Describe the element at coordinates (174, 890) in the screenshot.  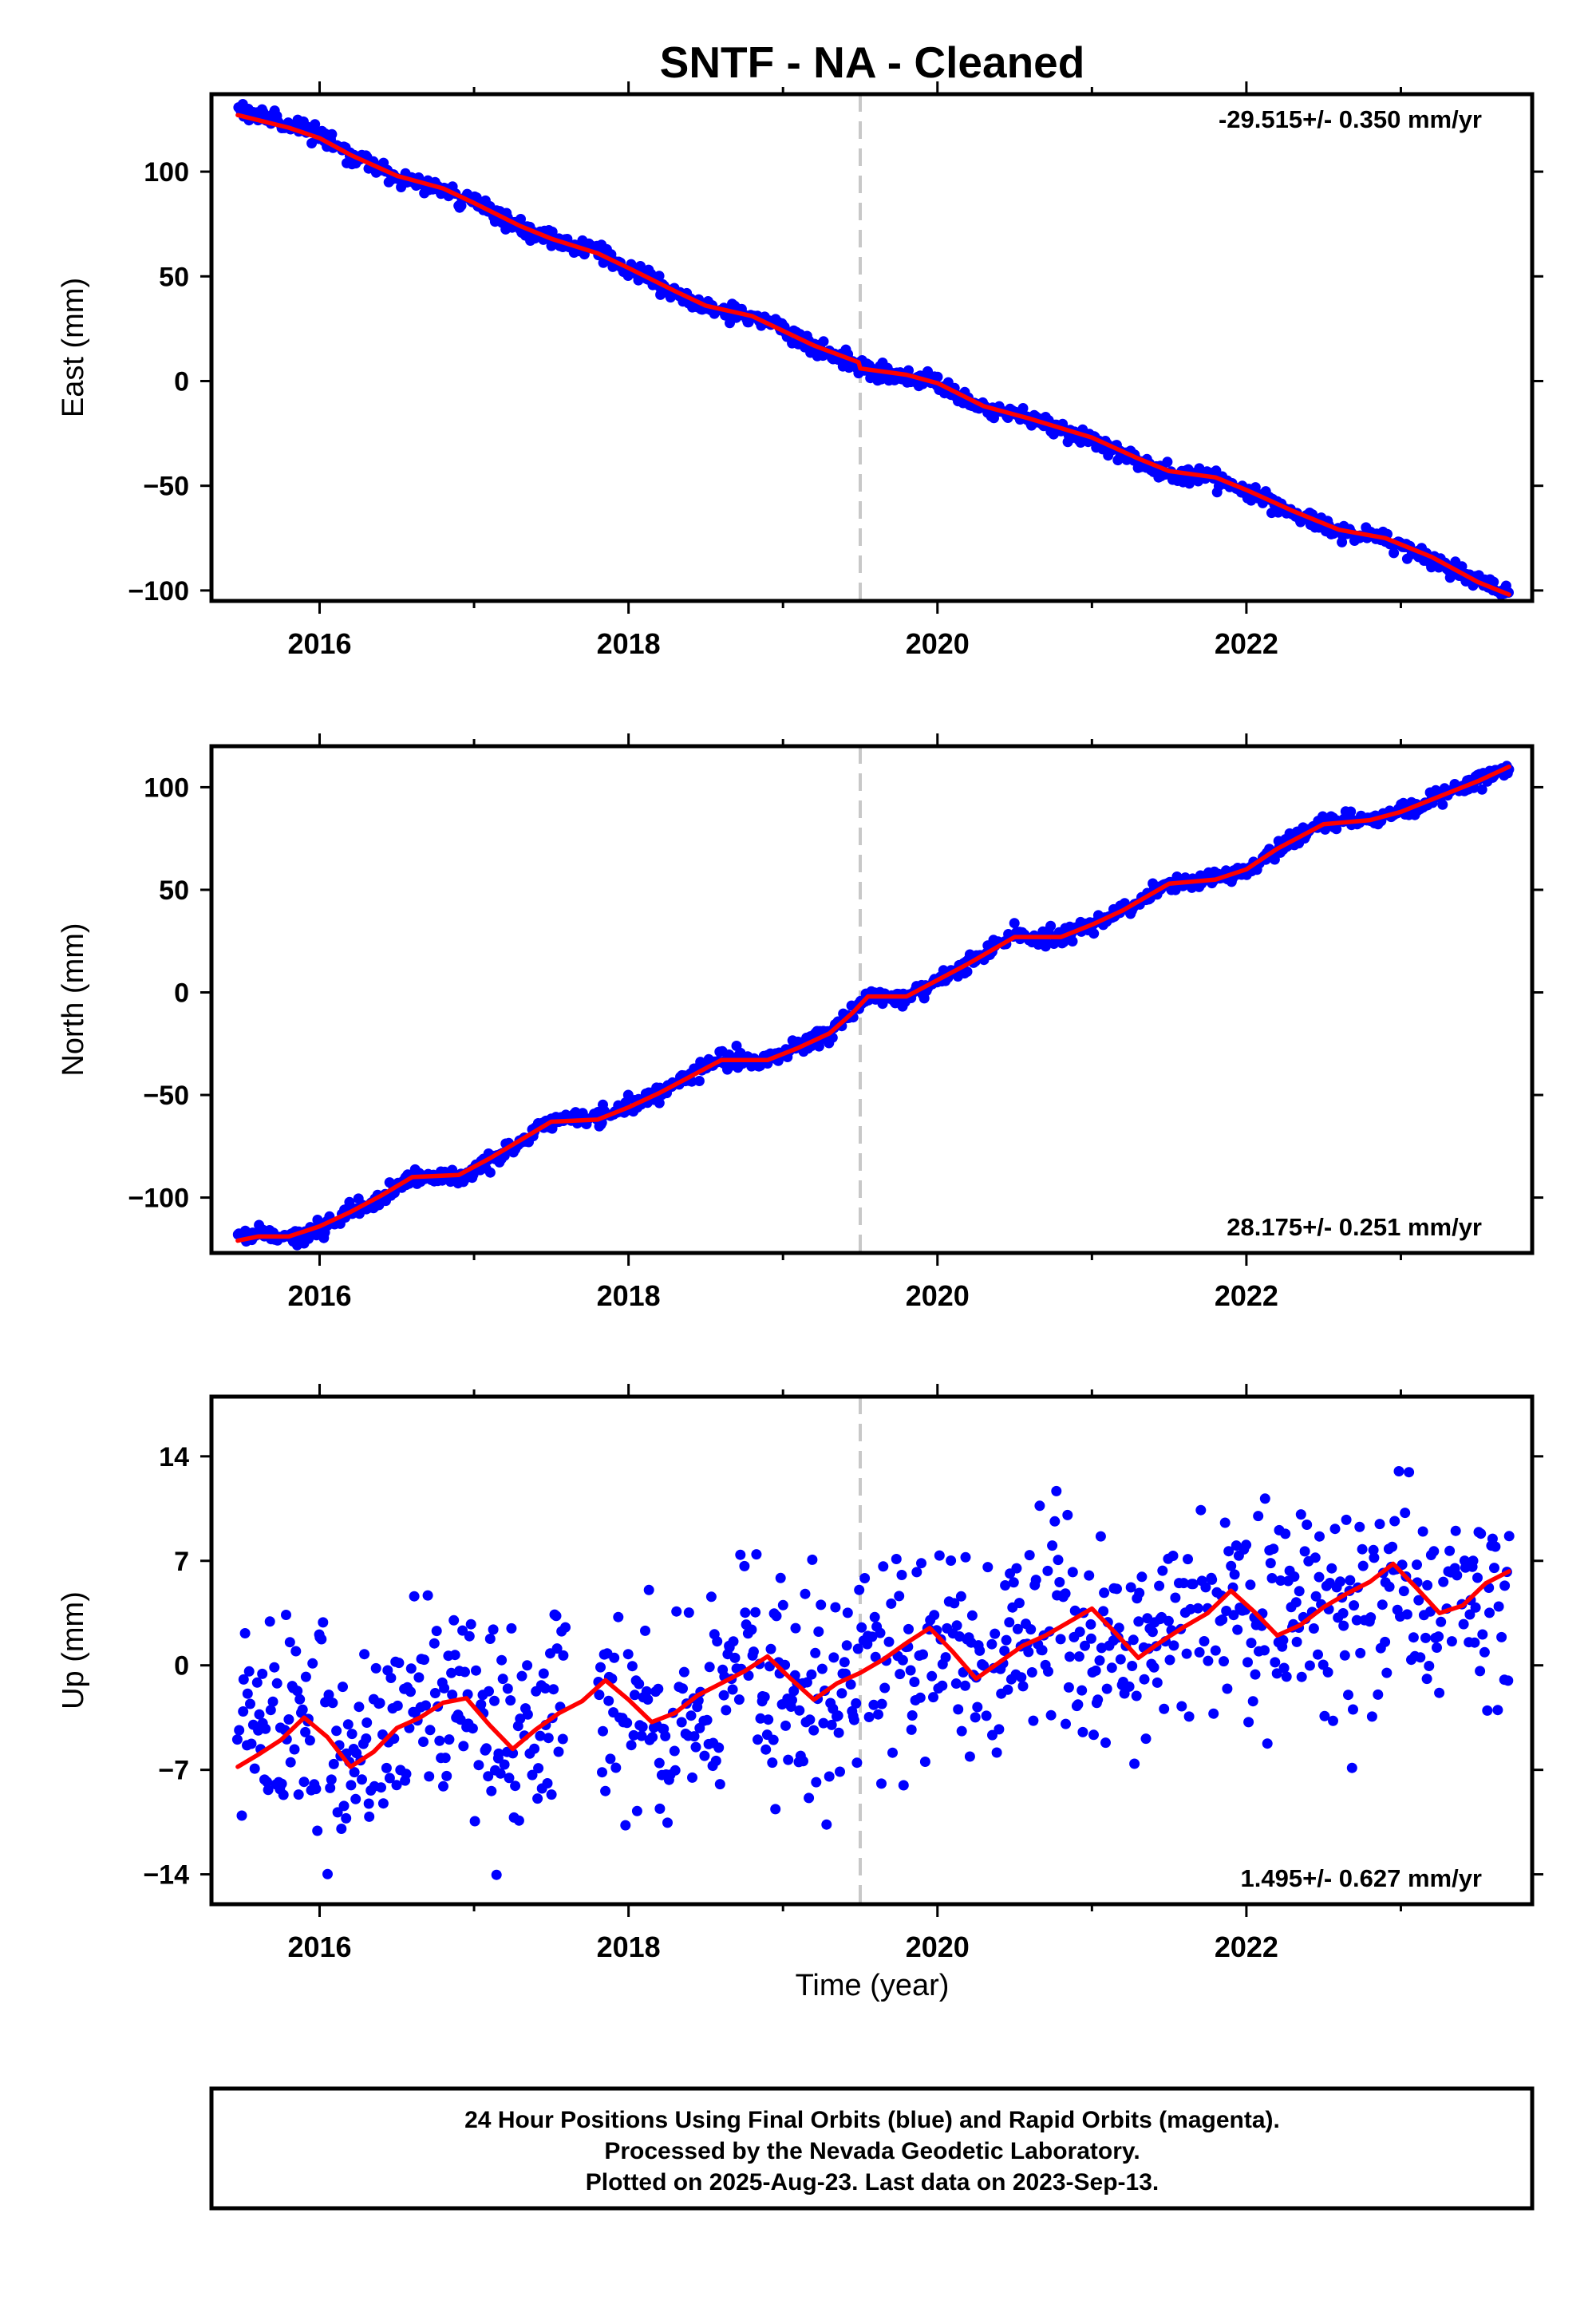
I see `north-ytick-label-3: 50` at that location.